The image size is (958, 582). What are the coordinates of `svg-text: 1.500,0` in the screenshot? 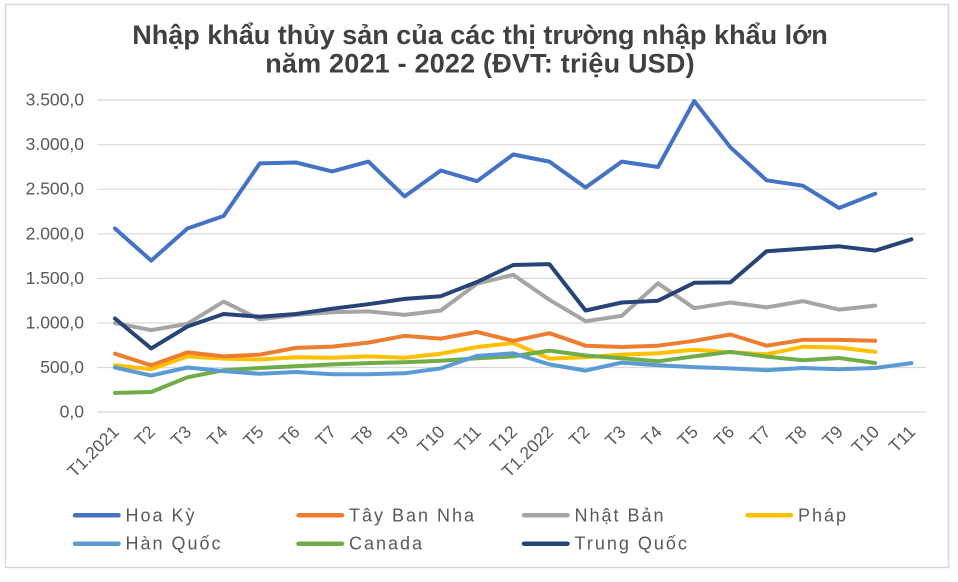 It's located at (55, 278).